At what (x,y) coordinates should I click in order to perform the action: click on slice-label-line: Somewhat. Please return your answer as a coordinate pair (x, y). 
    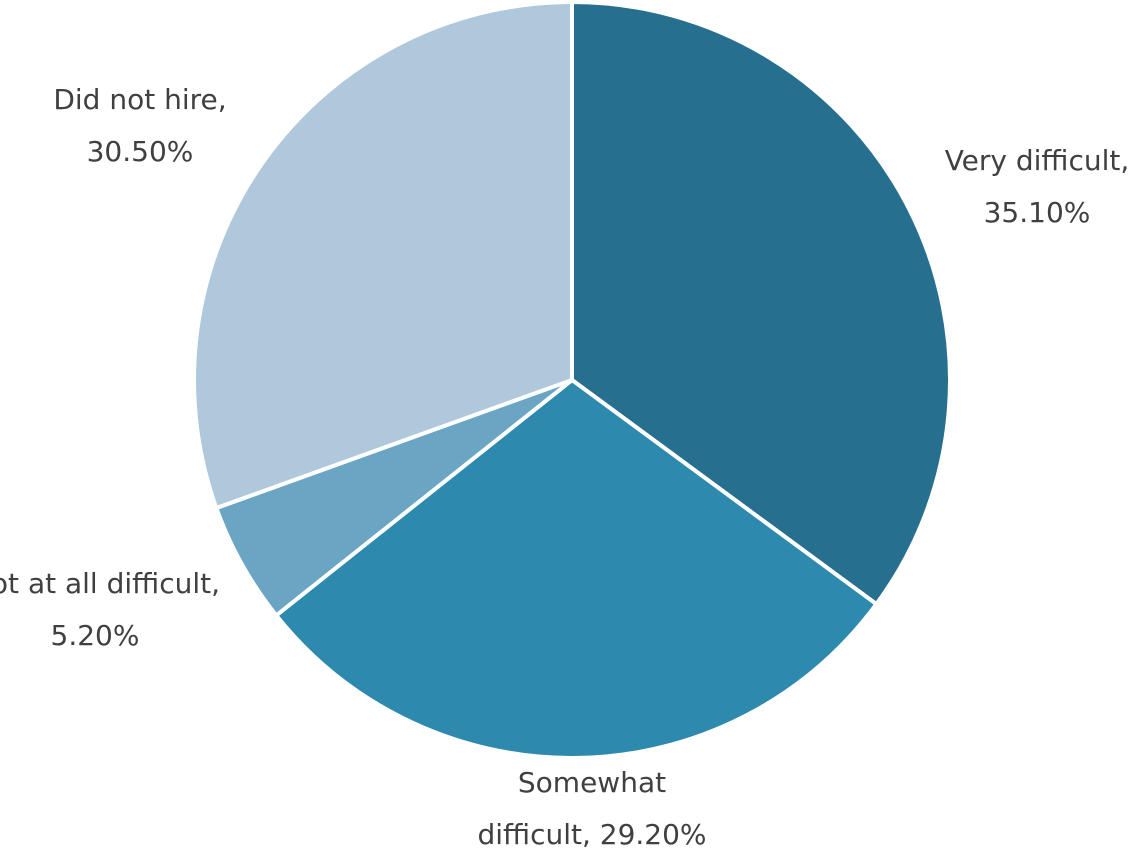
    Looking at the image, I should click on (592, 782).